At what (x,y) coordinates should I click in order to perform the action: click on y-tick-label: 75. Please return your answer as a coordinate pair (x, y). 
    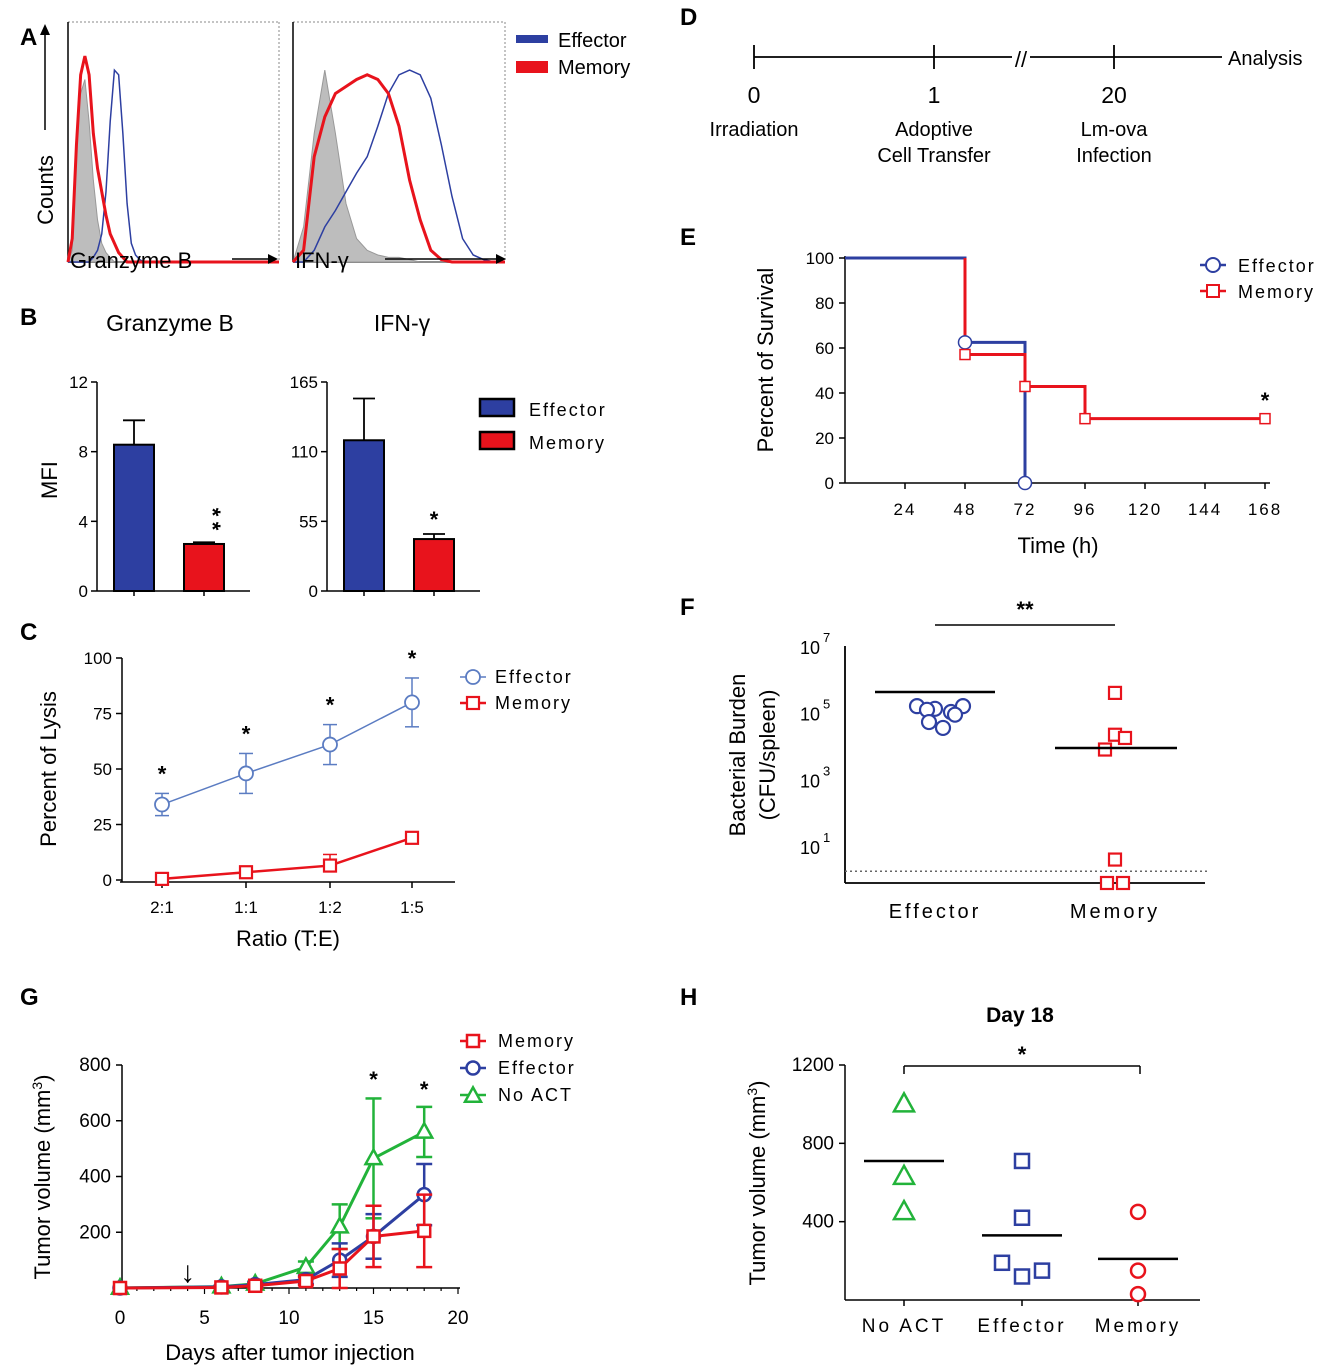
    Looking at the image, I should click on (102, 714).